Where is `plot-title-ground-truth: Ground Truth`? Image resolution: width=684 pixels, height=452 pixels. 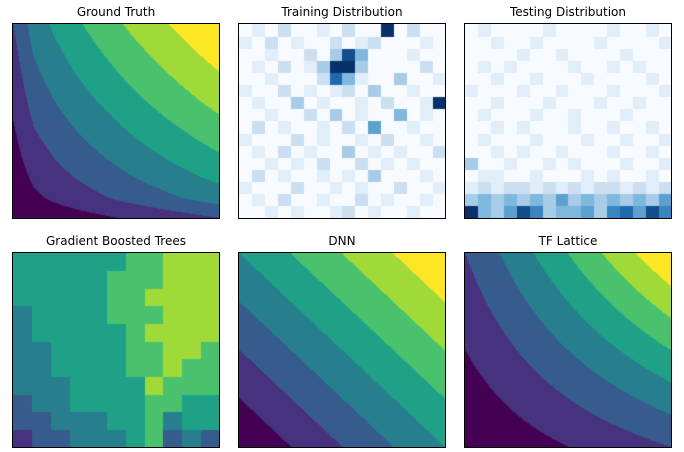 plot-title-ground-truth: Ground Truth is located at coordinates (116, 12).